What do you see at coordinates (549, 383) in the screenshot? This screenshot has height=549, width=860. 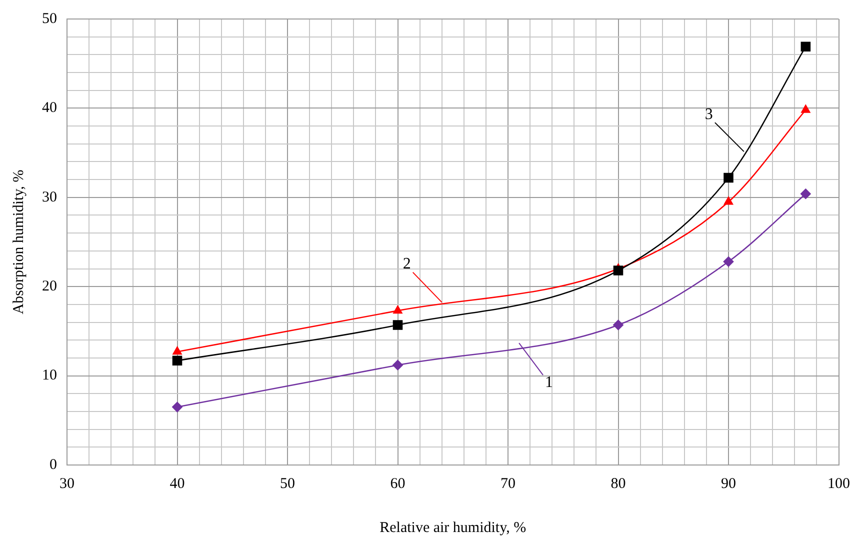 I see `legend-label: 1` at bounding box center [549, 383].